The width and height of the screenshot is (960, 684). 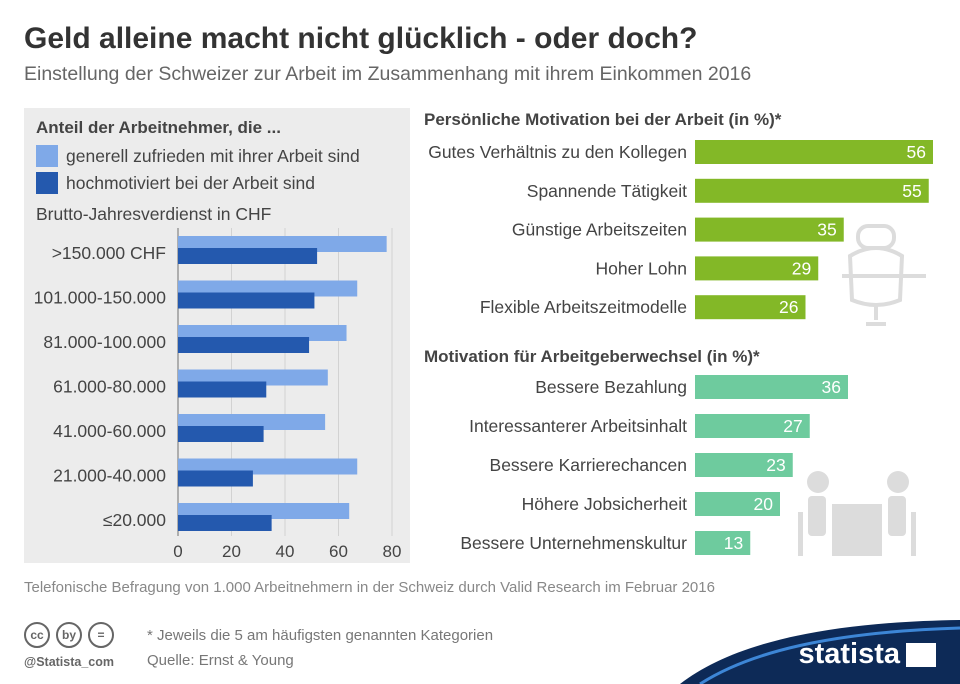 What do you see at coordinates (801, 268) in the screenshot?
I see `bar-value-label: 29` at bounding box center [801, 268].